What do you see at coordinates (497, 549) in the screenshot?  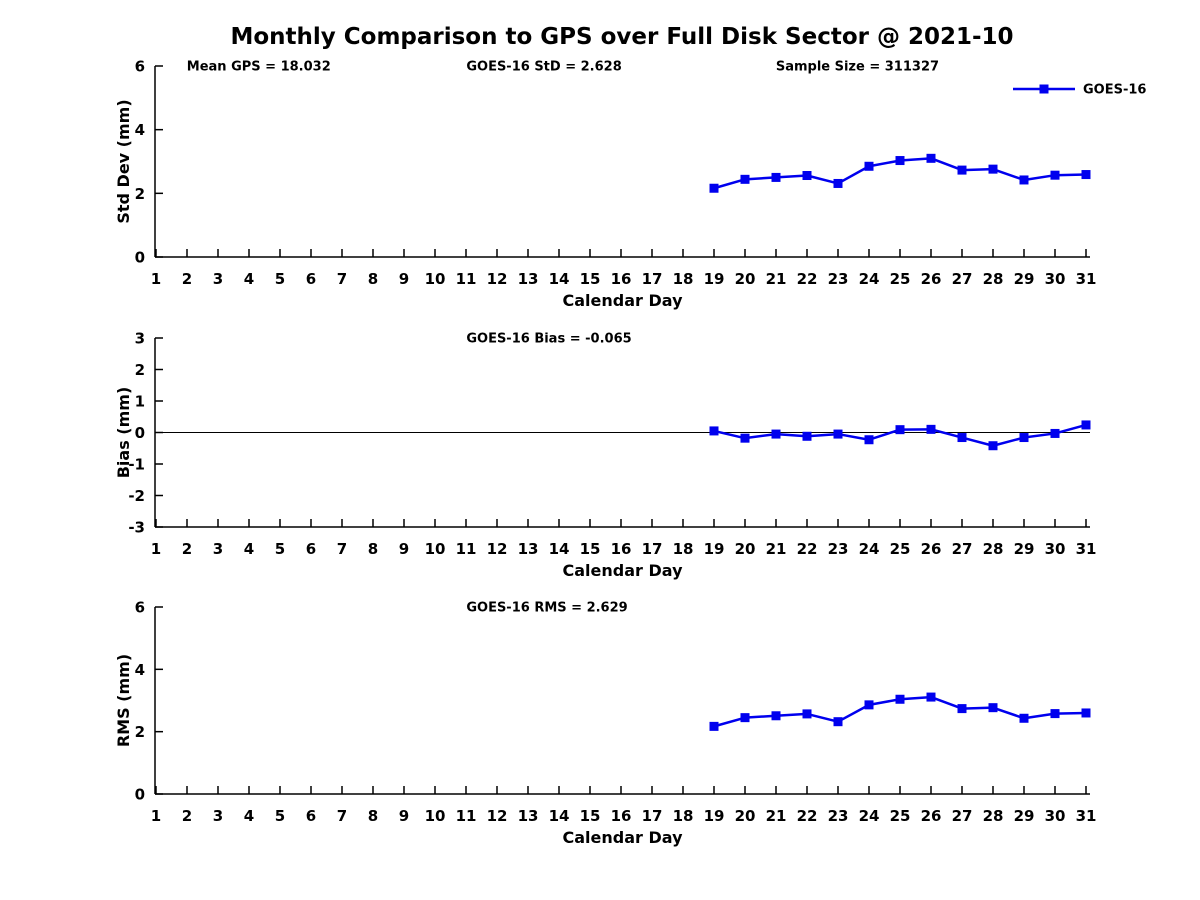 I see `x-tick-label: 12` at bounding box center [497, 549].